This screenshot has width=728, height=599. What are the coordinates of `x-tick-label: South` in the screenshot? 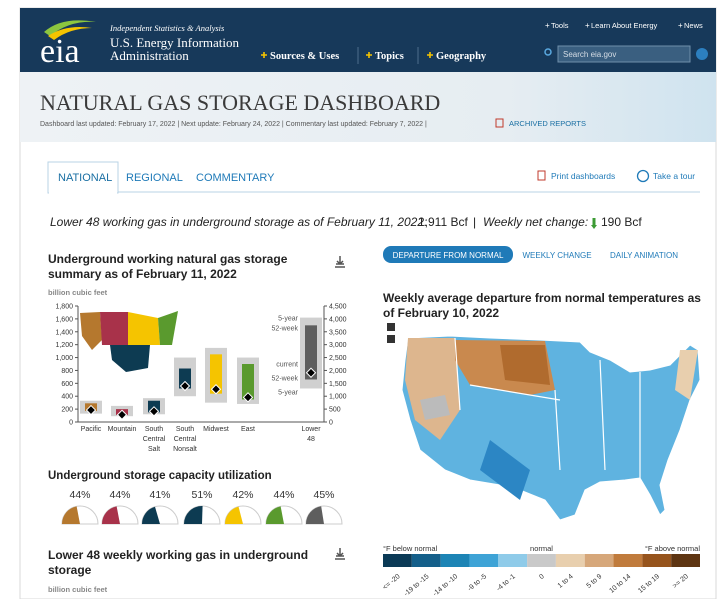 It's located at (154, 429).